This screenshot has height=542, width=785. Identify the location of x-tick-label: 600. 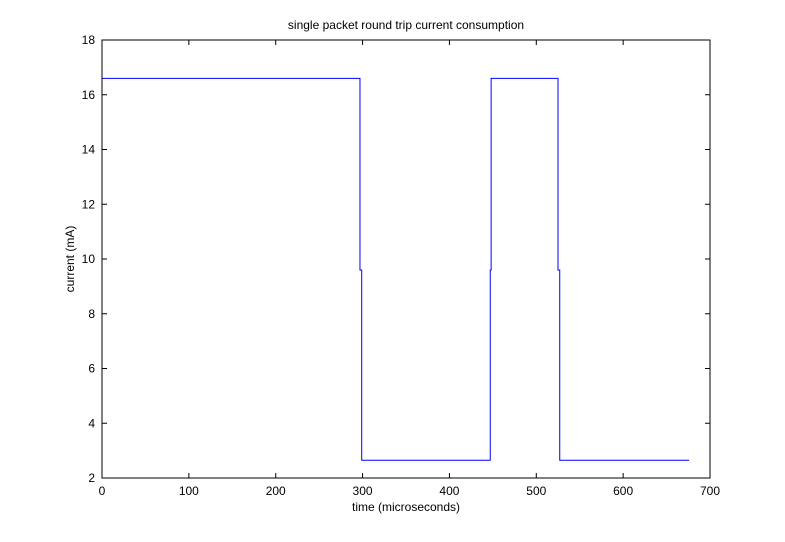
(623, 491).